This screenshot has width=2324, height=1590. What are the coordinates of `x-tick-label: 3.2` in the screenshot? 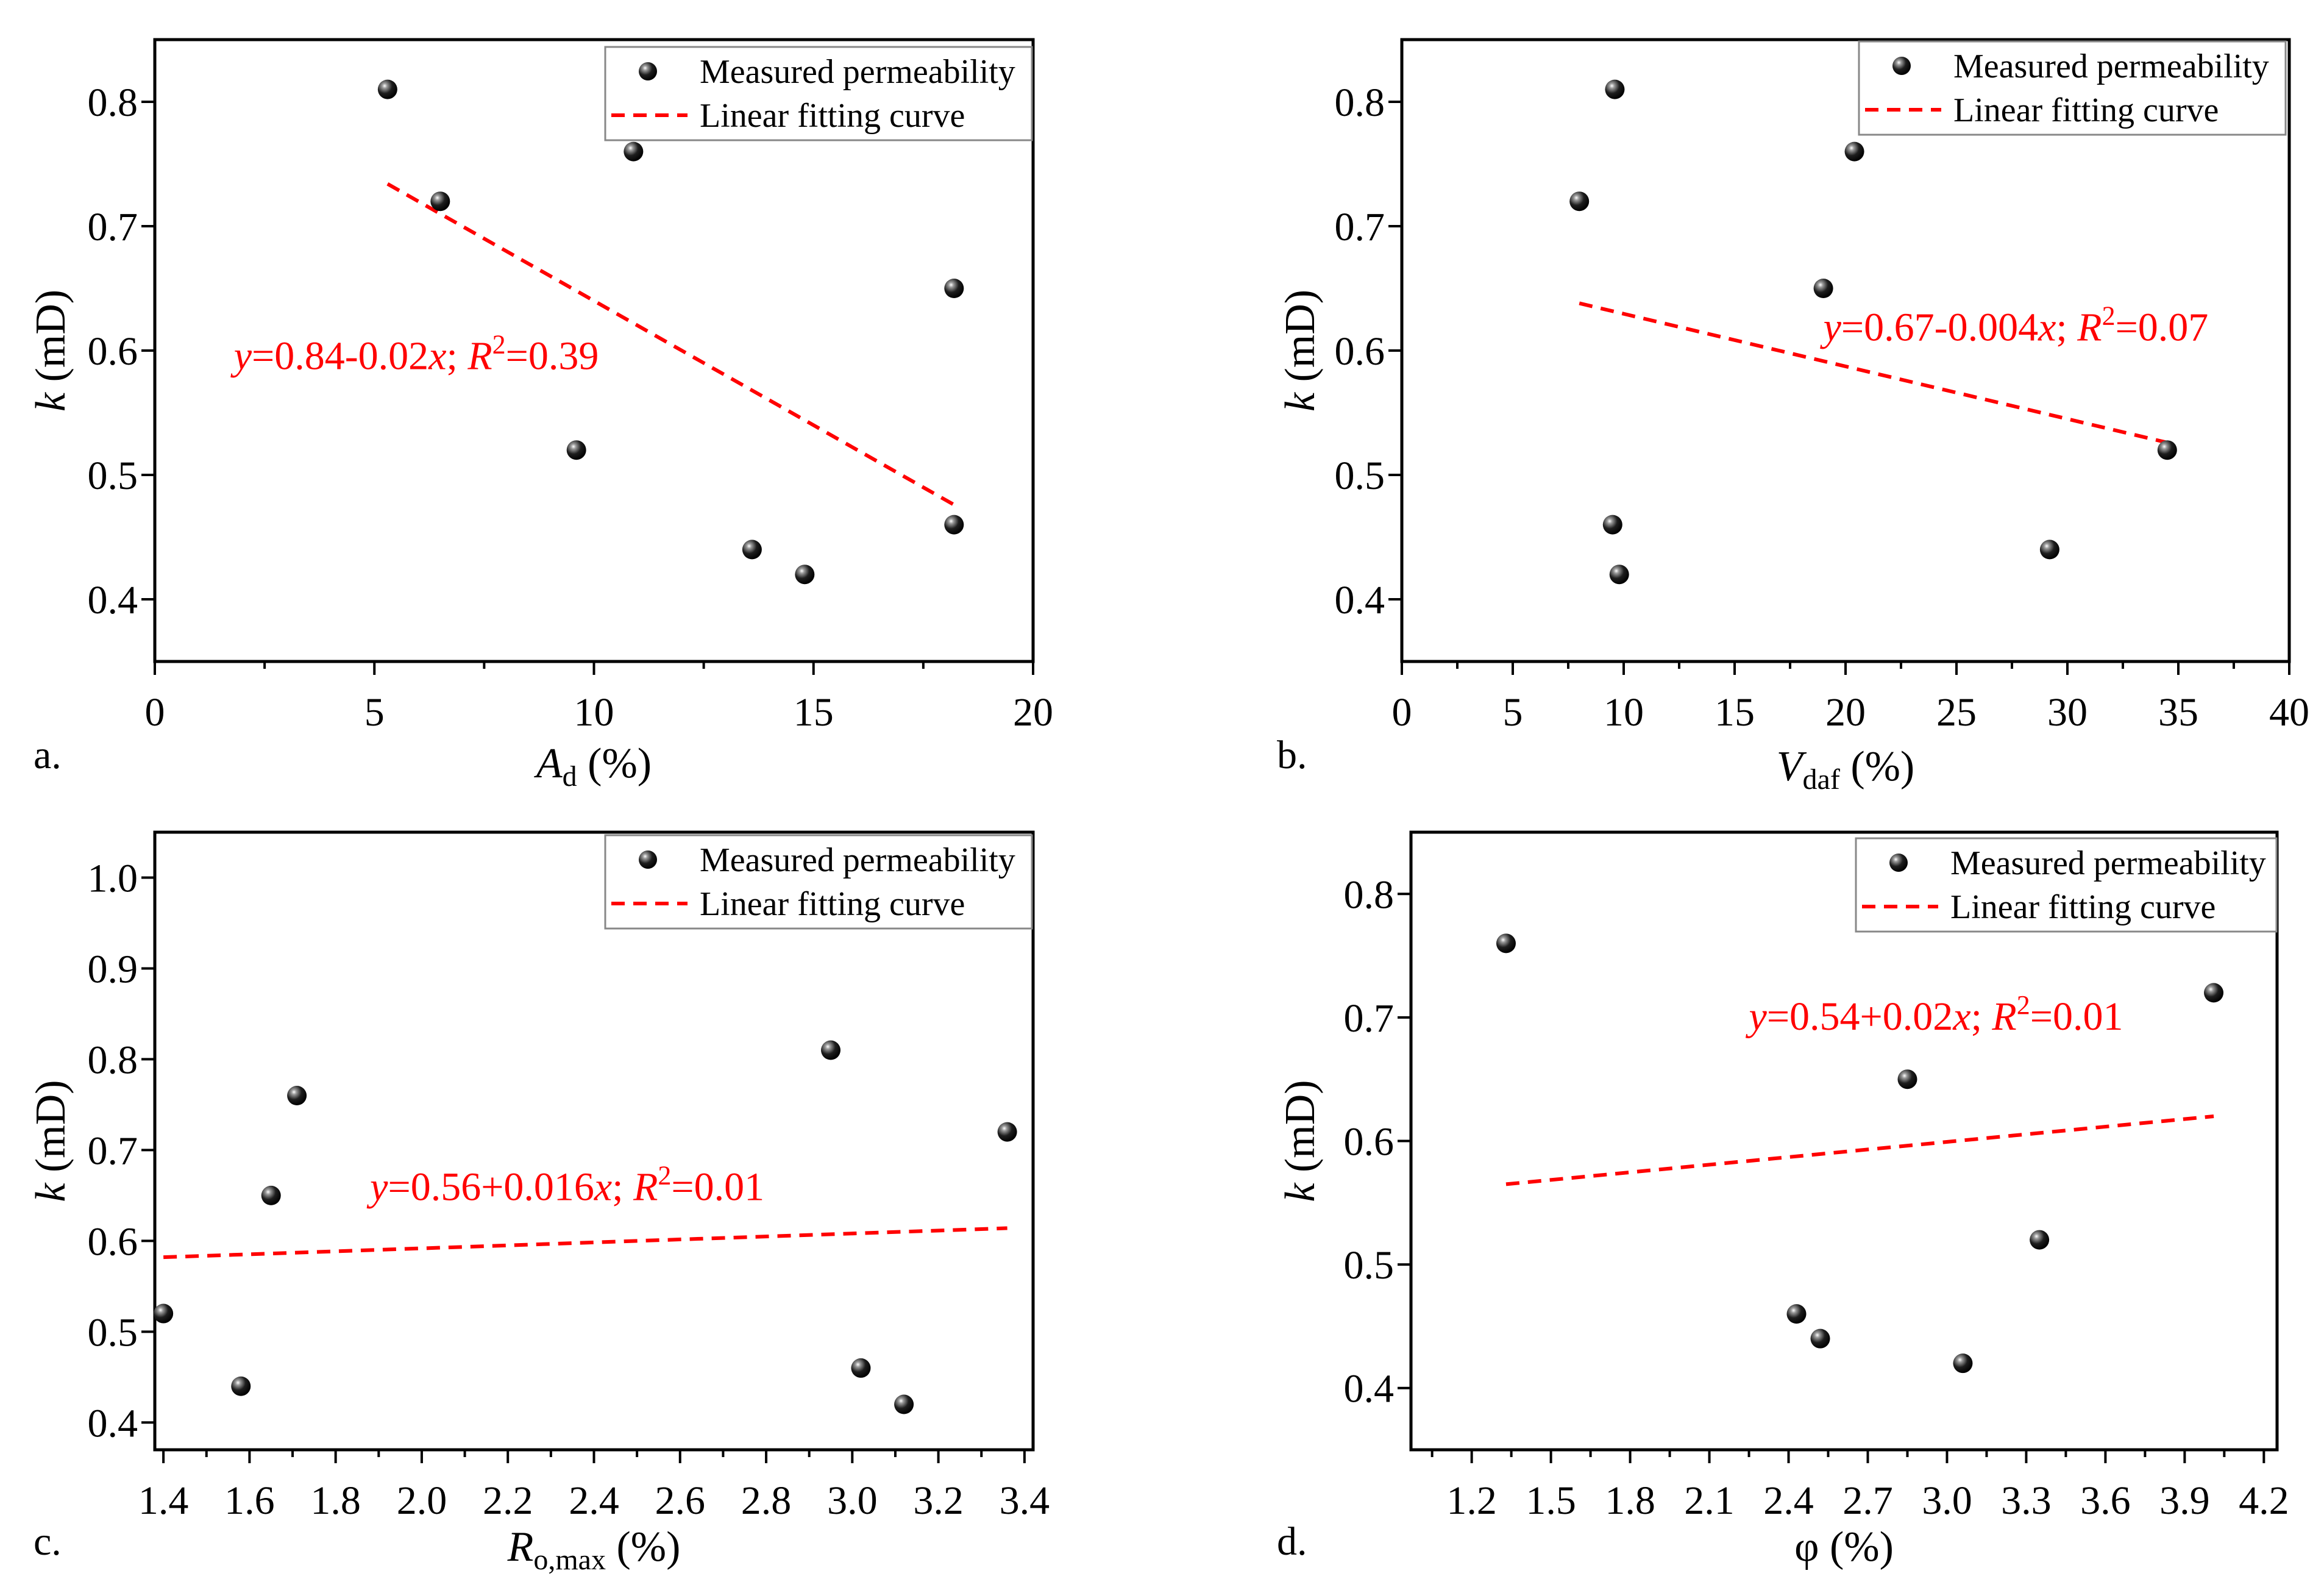 It's located at (938, 1500).